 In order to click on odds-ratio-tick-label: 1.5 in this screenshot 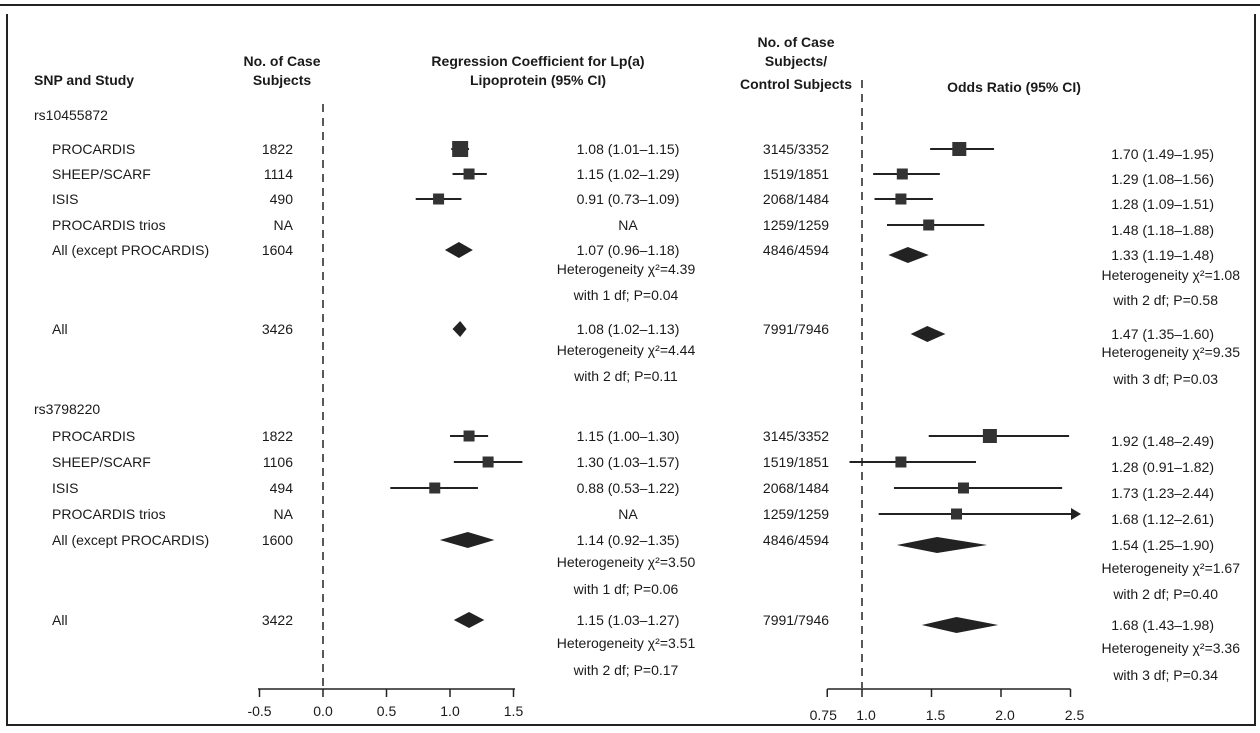, I will do `click(936, 715)`.